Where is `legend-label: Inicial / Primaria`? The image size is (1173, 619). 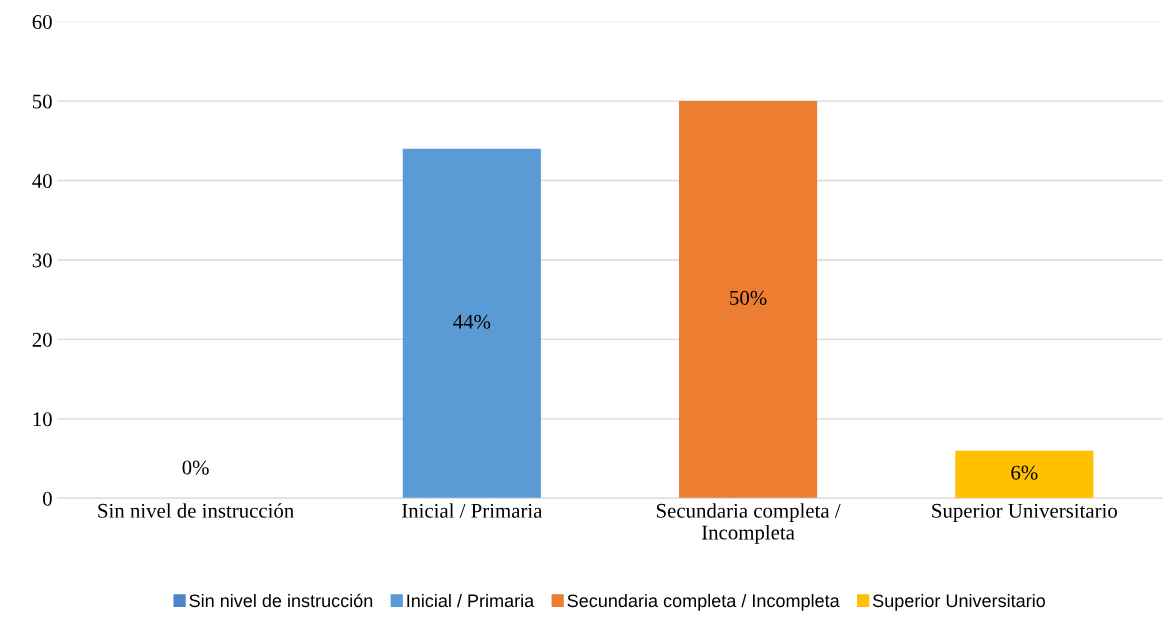 legend-label: Inicial / Primaria is located at coordinates (471, 600).